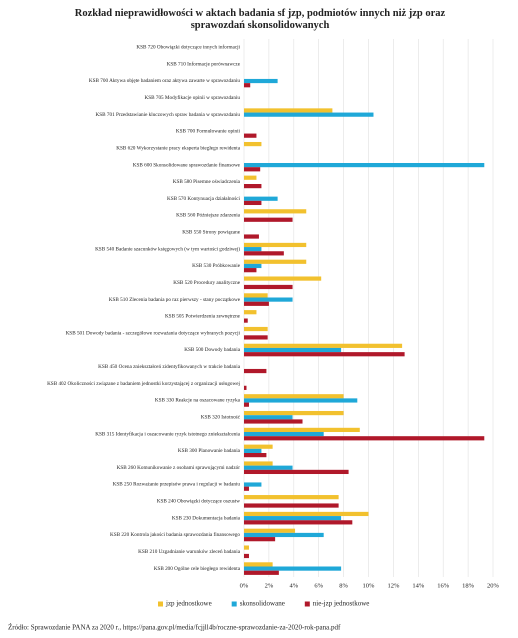  Describe the element at coordinates (493, 585) in the screenshot. I see `x-tick-label: 20%` at that location.